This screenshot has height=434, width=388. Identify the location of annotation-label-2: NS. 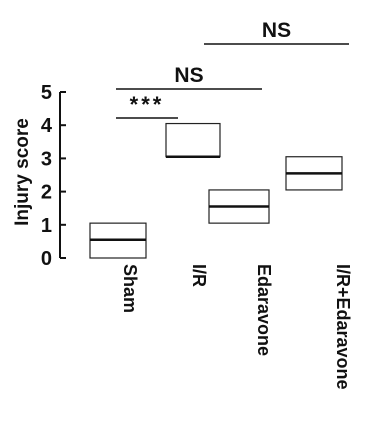
(276, 30).